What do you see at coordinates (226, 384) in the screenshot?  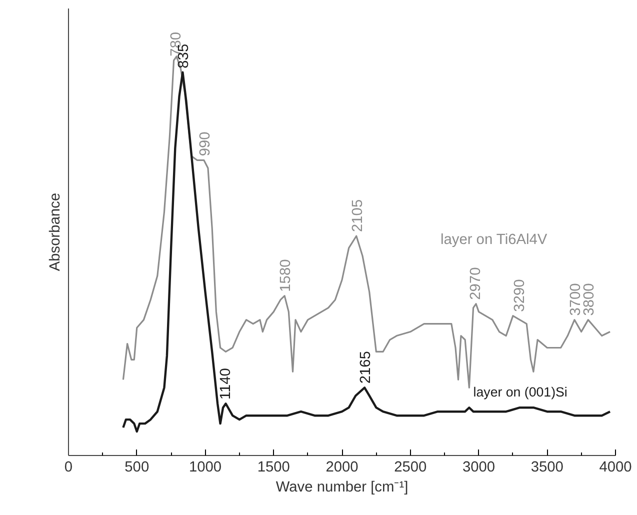 I see `annotation: 1140` at bounding box center [226, 384].